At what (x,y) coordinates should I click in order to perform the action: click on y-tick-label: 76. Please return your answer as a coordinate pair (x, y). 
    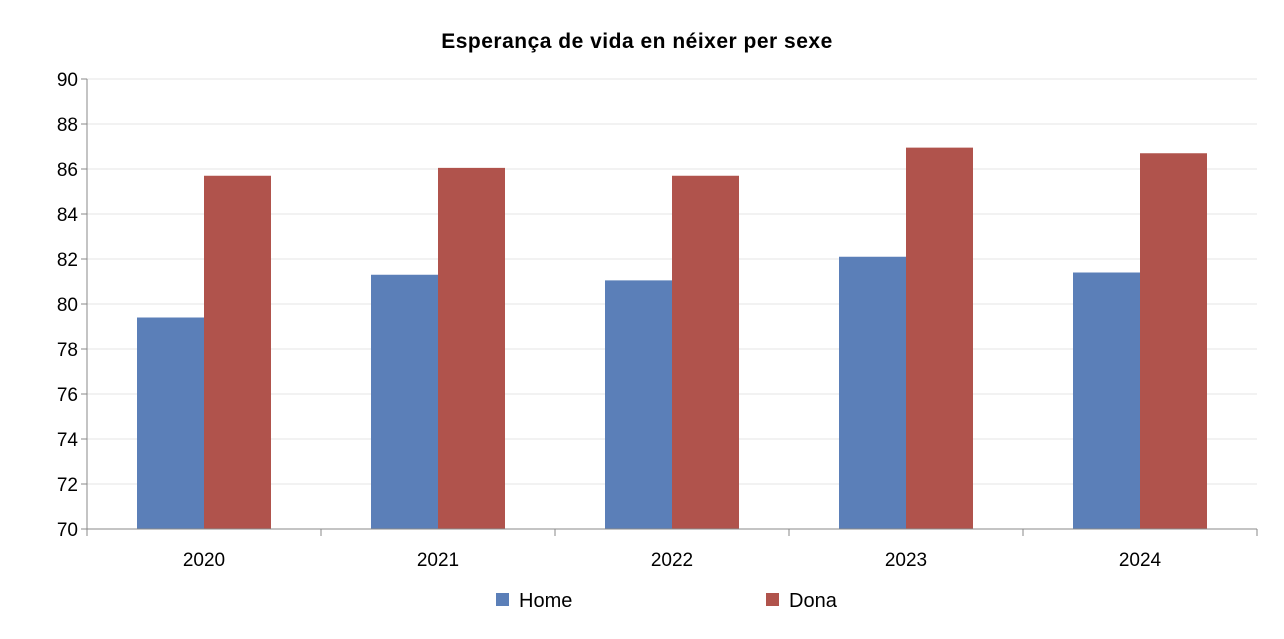
    Looking at the image, I should click on (67, 395).